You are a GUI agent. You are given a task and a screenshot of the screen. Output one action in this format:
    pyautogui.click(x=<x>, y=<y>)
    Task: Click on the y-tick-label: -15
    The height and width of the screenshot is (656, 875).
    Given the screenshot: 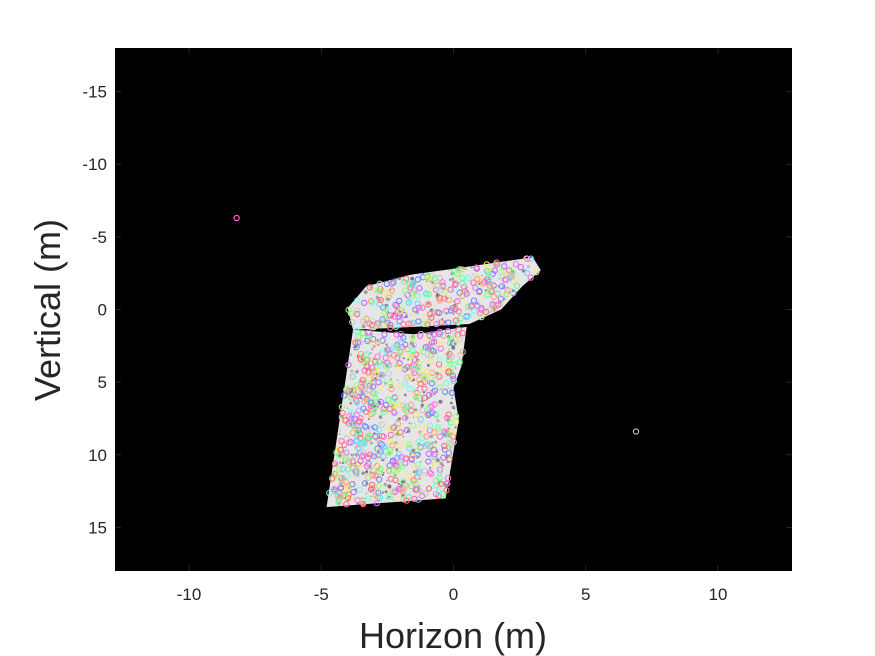 What is the action you would take?
    pyautogui.click(x=94, y=92)
    